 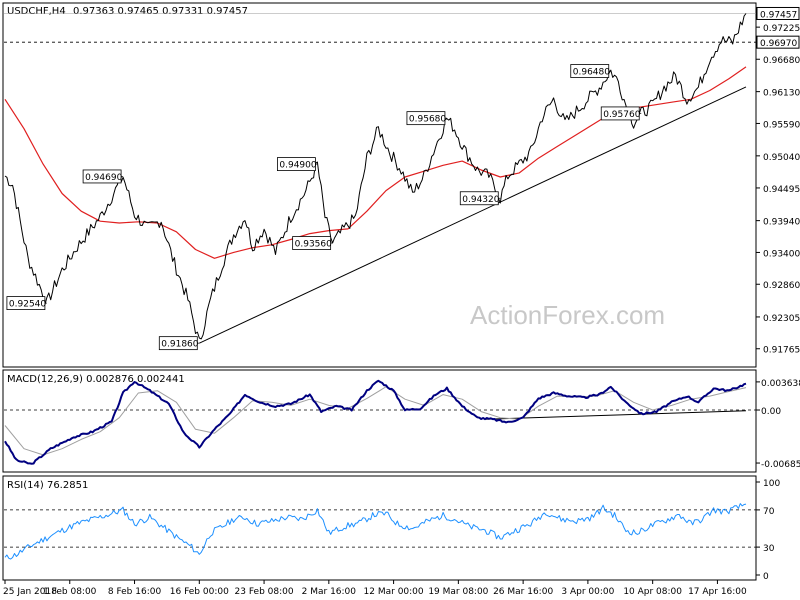 What do you see at coordinates (771, 412) in the screenshot?
I see `macd-y-tick-label: 0.00` at bounding box center [771, 412].